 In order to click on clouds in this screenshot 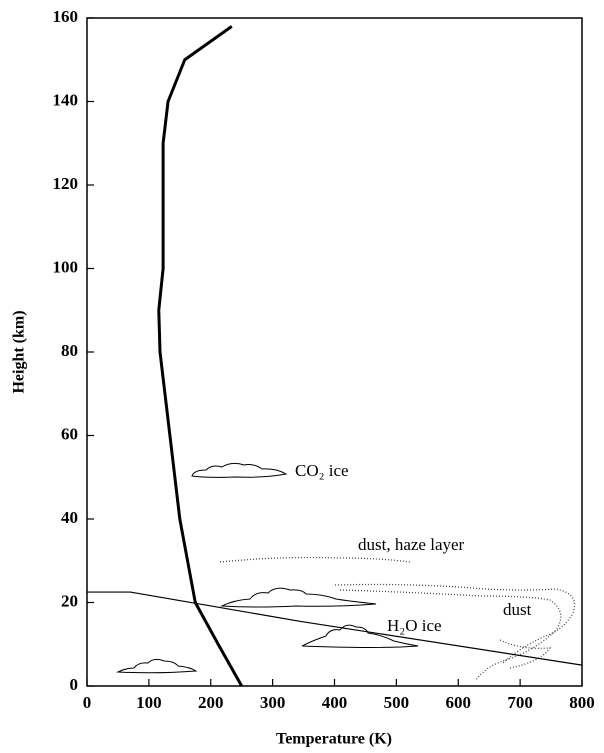, I will do `click(267, 568)`.